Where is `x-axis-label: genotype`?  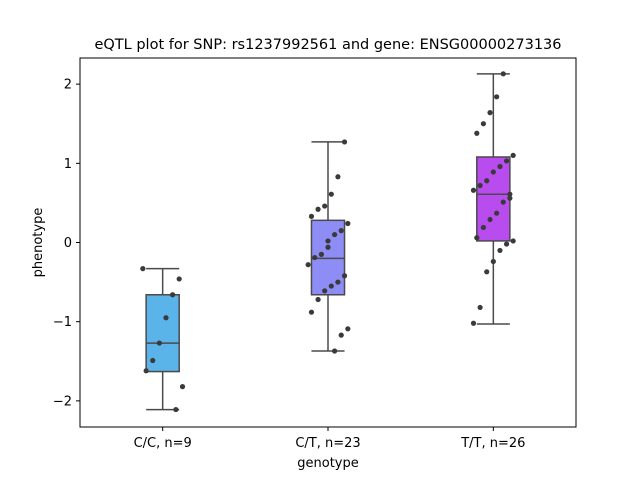 x-axis-label: genotype is located at coordinates (327, 463).